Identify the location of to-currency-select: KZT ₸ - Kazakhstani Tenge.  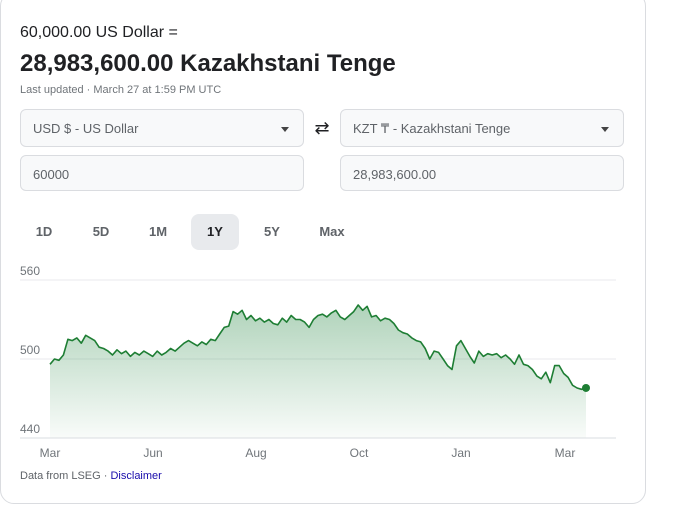
(482, 128).